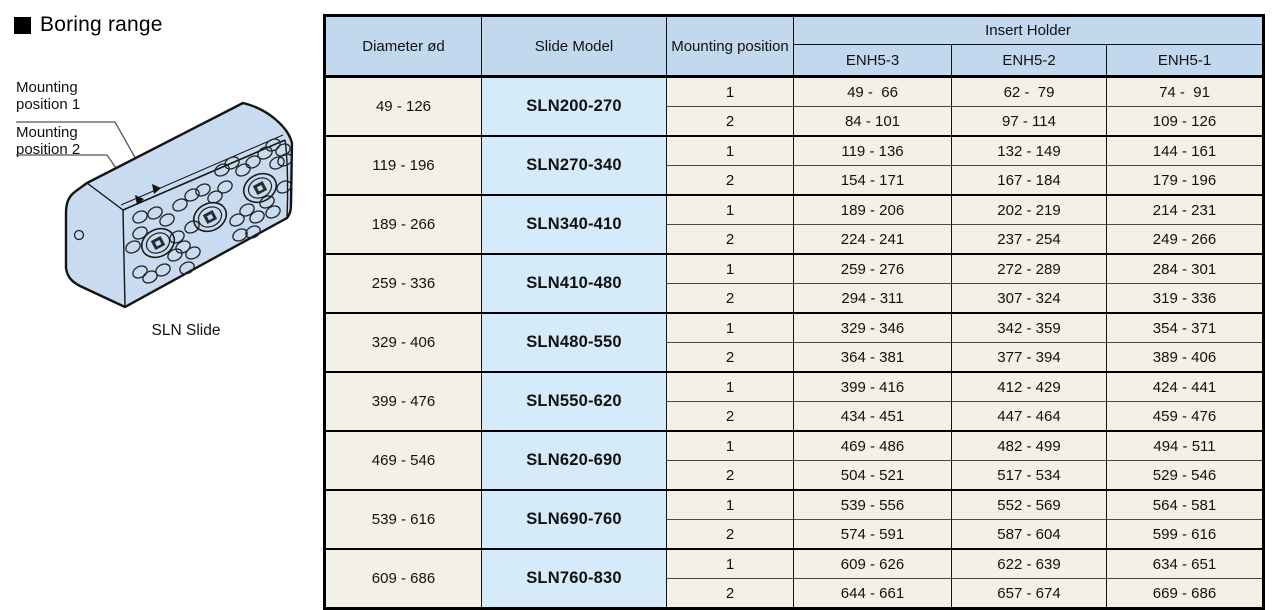 Image resolution: width=1286 pixels, height=610 pixels. I want to click on insert-holder-range-cell: 294 - 311, so click(872, 298).